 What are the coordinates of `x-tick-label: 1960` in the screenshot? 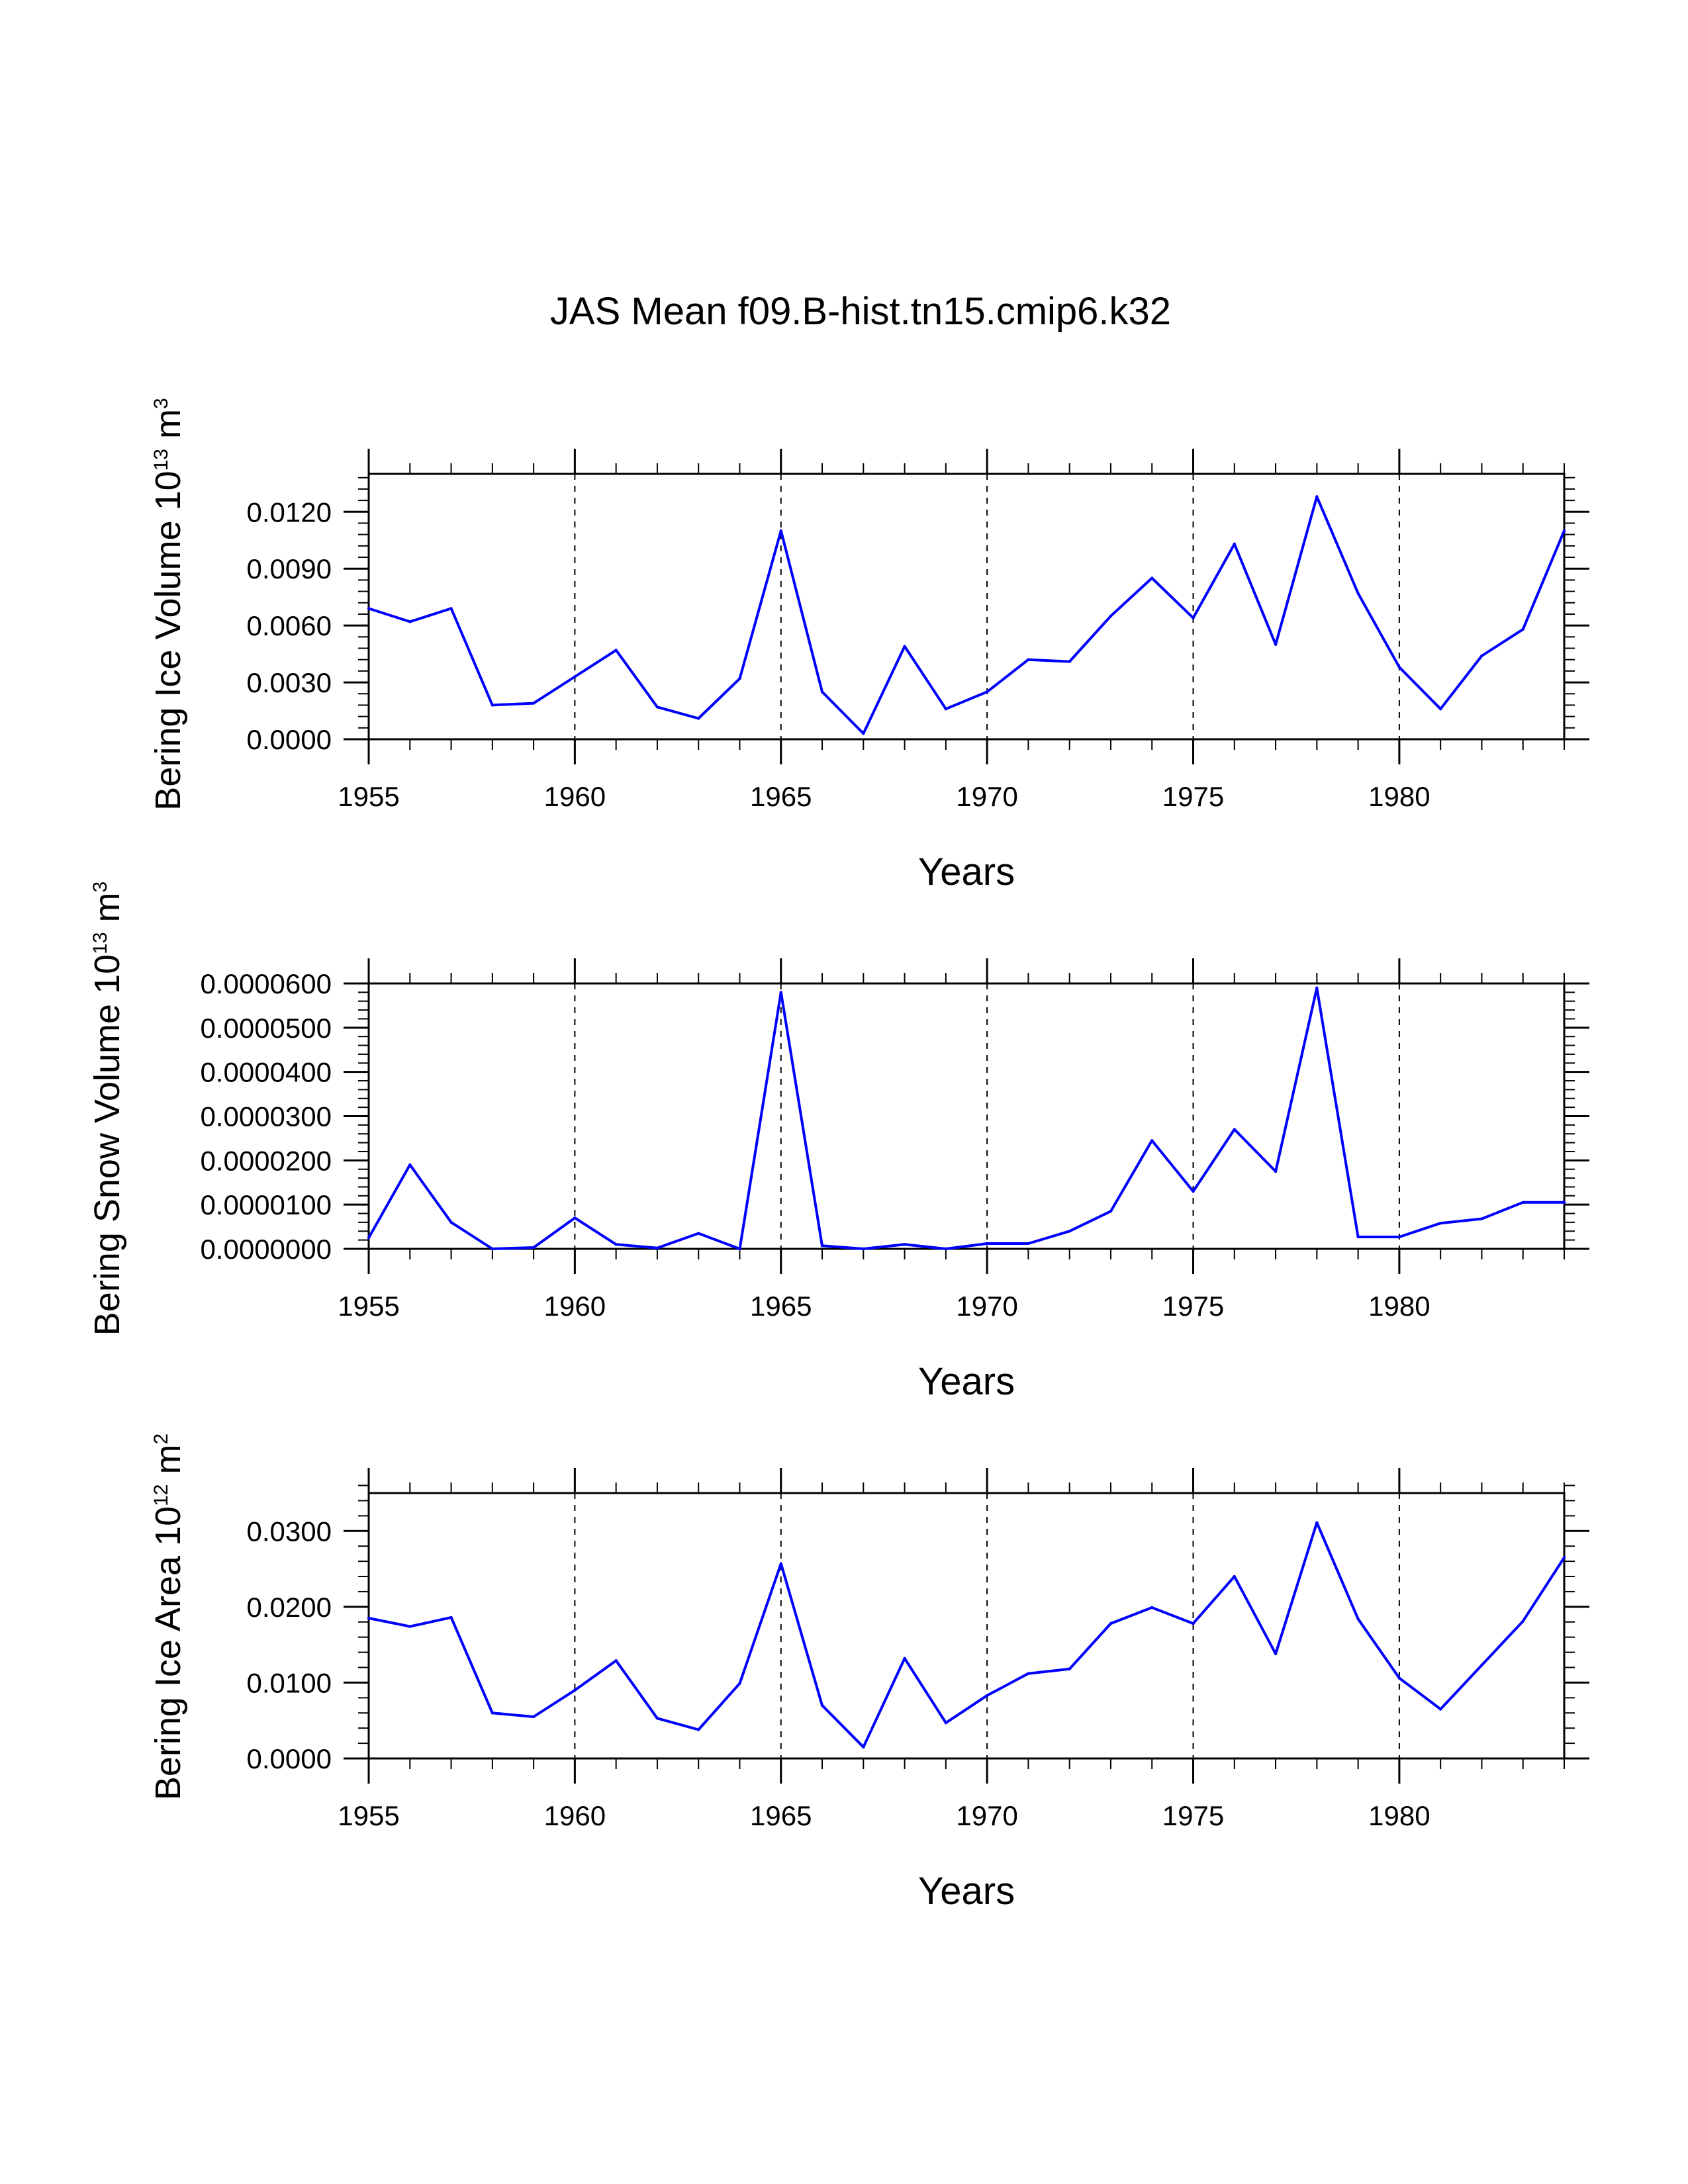 It's located at (575, 1815).